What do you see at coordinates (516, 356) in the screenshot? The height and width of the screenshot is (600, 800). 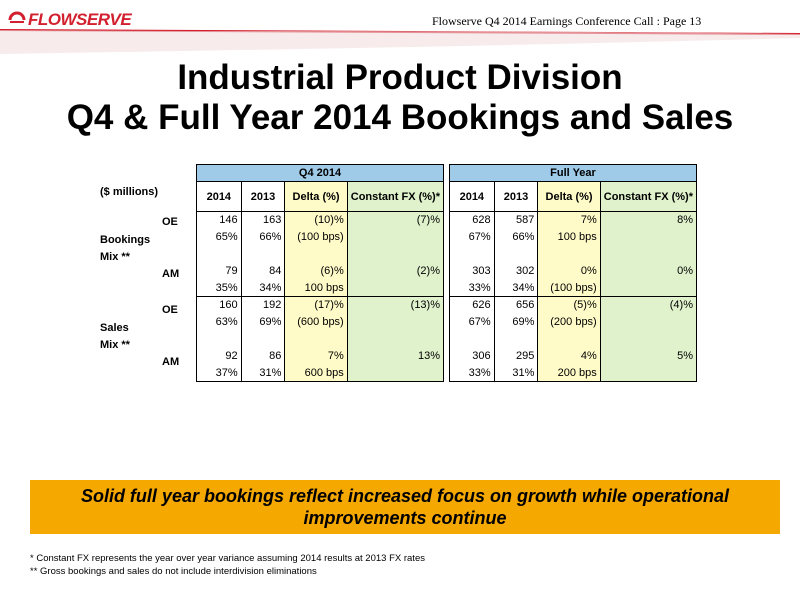 I see `table-cell: 295` at bounding box center [516, 356].